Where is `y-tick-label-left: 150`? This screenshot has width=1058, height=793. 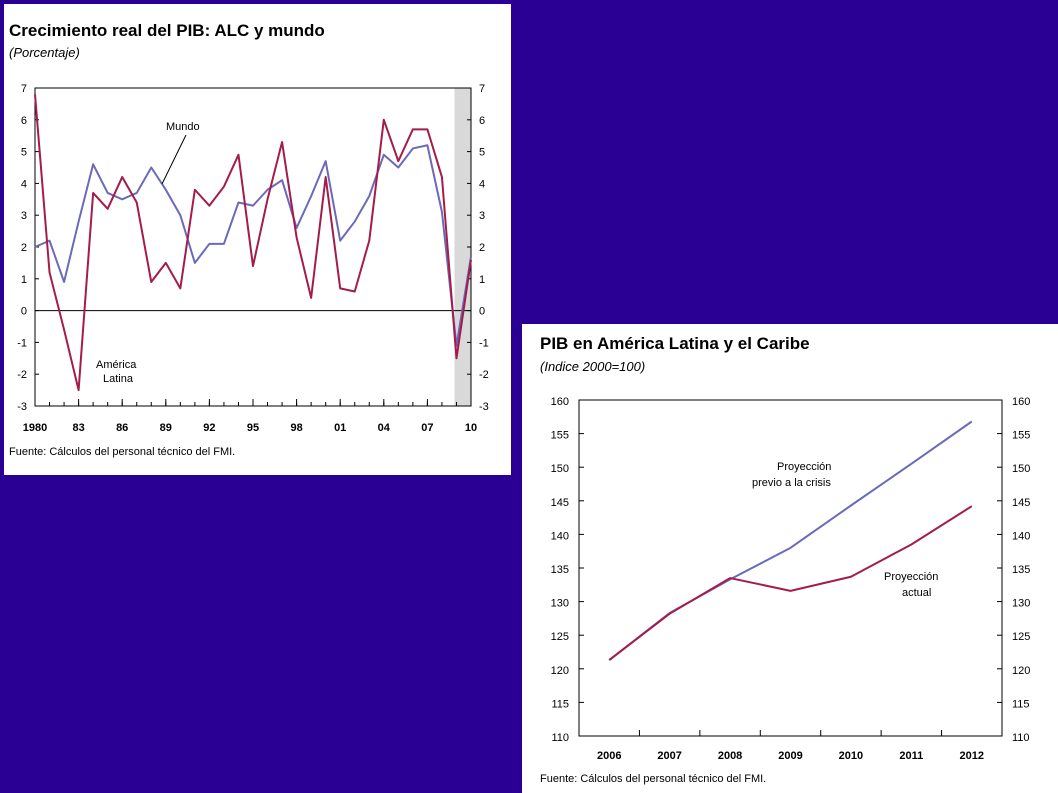
y-tick-label-left: 150 is located at coordinates (560, 469).